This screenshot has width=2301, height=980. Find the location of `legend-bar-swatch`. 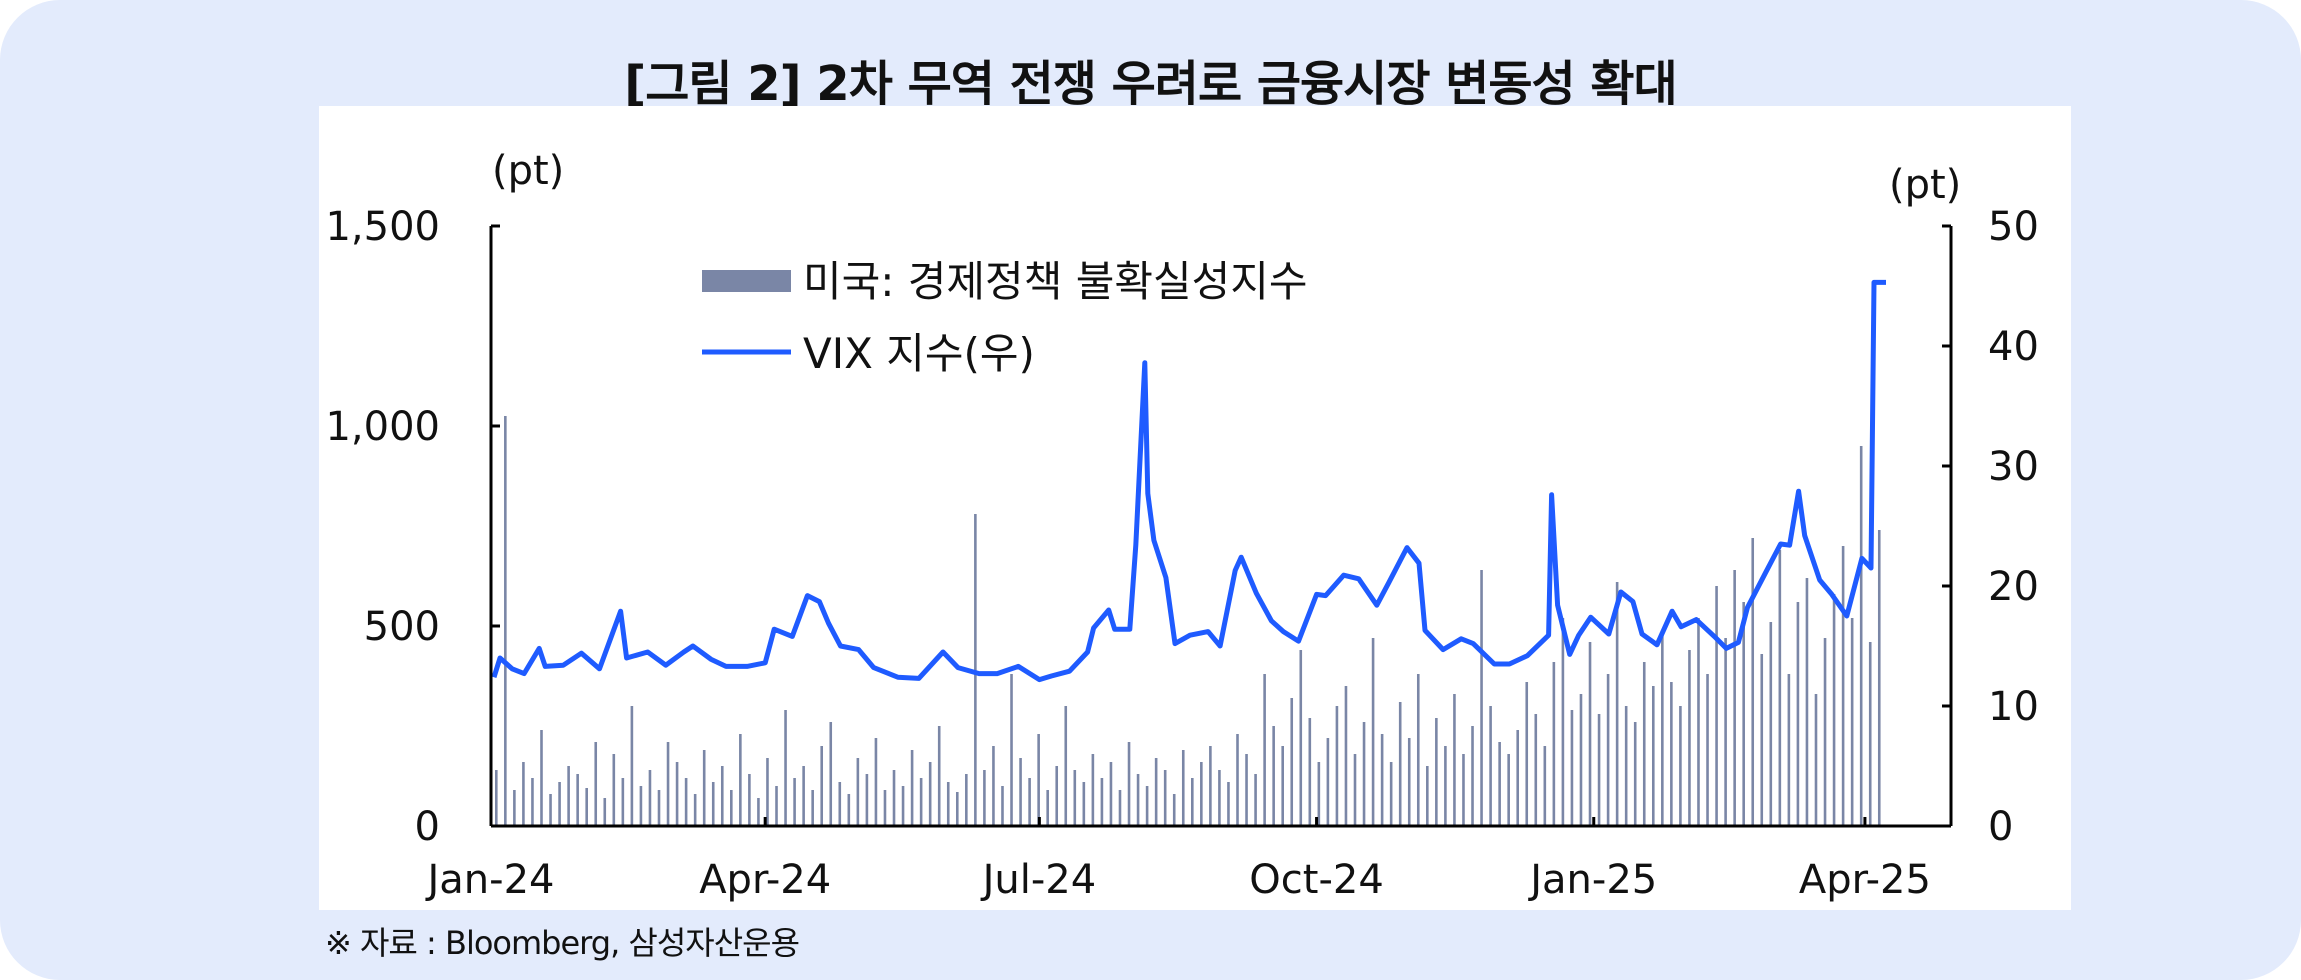

legend-bar-swatch is located at coordinates (746, 281).